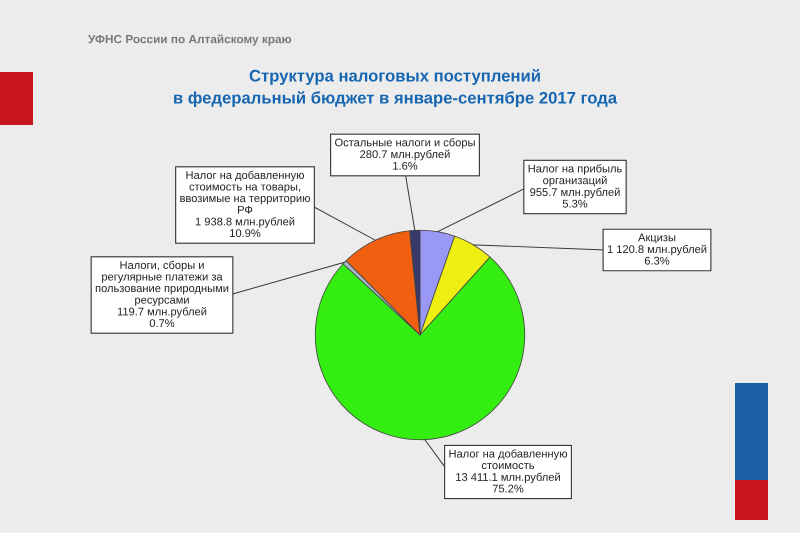 The image size is (800, 533). What do you see at coordinates (575, 198) in the screenshot?
I see `data-label: 955.7 млн.рублей 5.3%` at bounding box center [575, 198].